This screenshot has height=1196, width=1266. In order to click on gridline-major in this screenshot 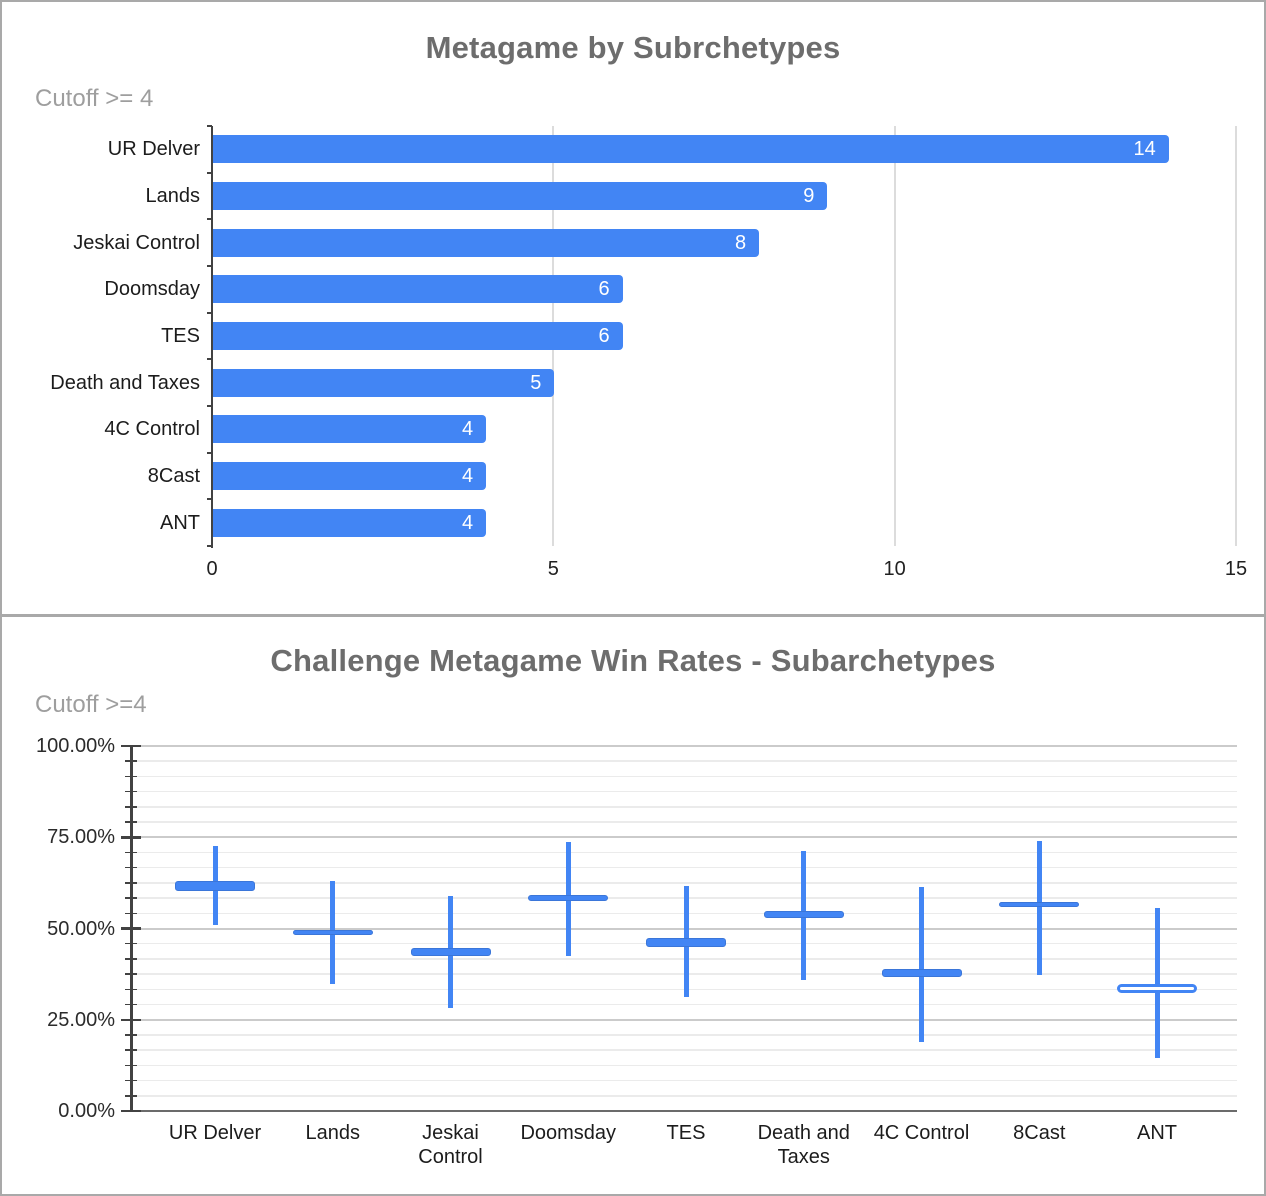, I will do `click(684, 1019)`.